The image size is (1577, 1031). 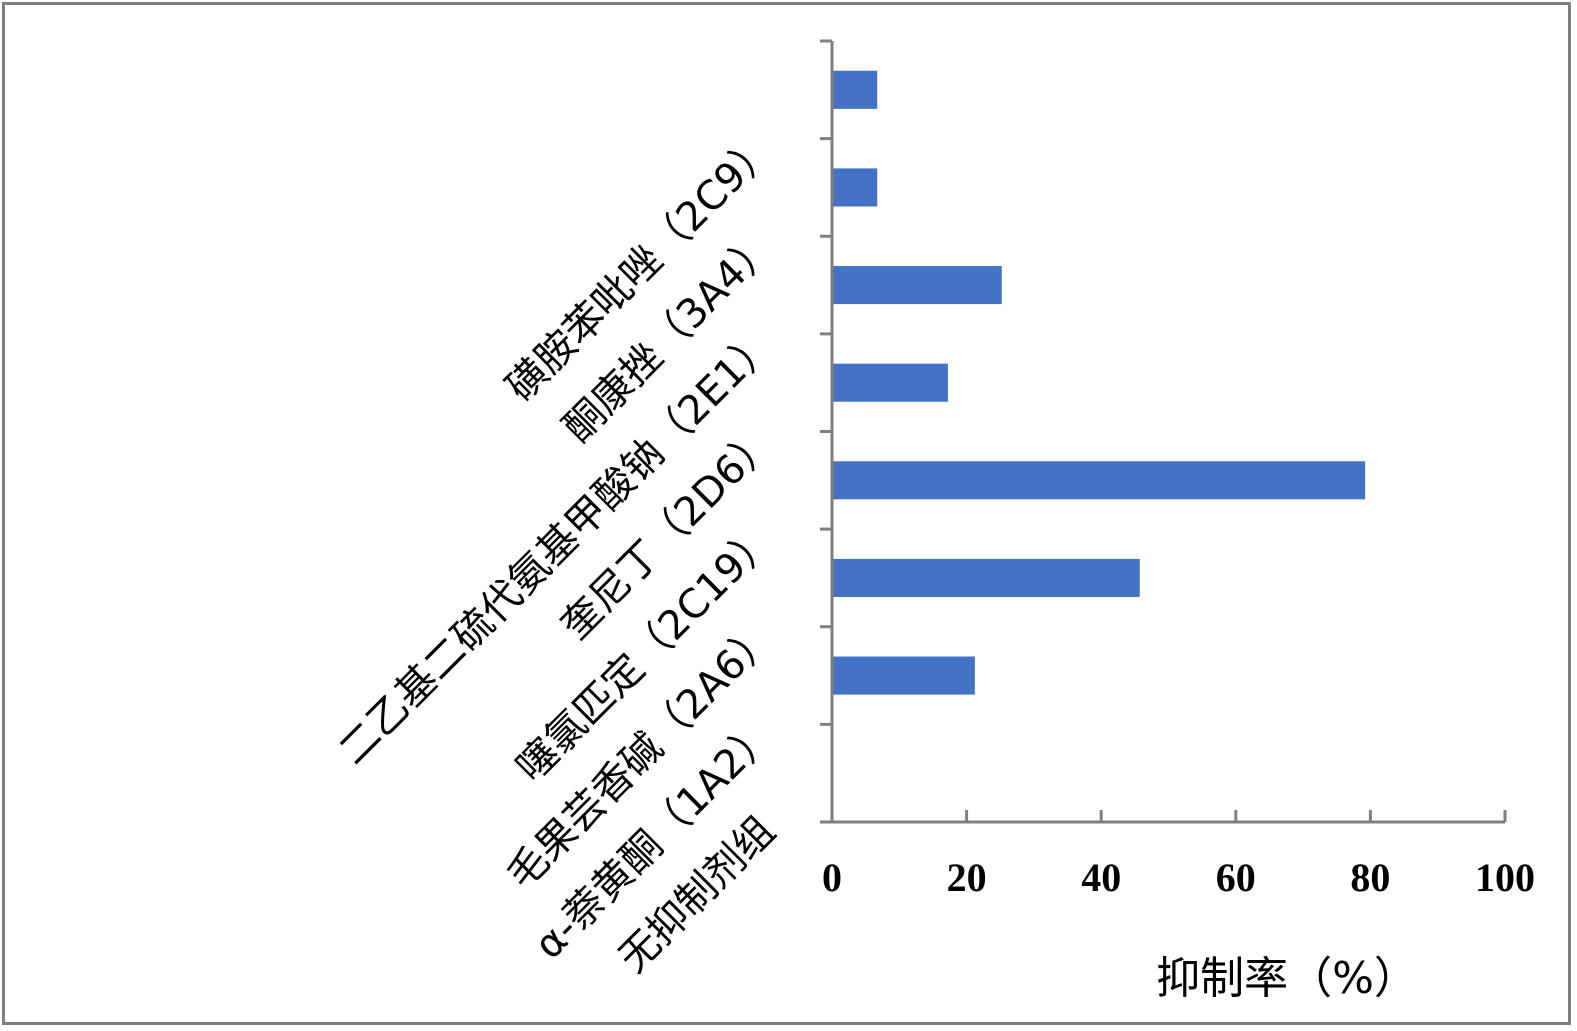 What do you see at coordinates (967, 877) in the screenshot?
I see `x-tick-label: 20` at bounding box center [967, 877].